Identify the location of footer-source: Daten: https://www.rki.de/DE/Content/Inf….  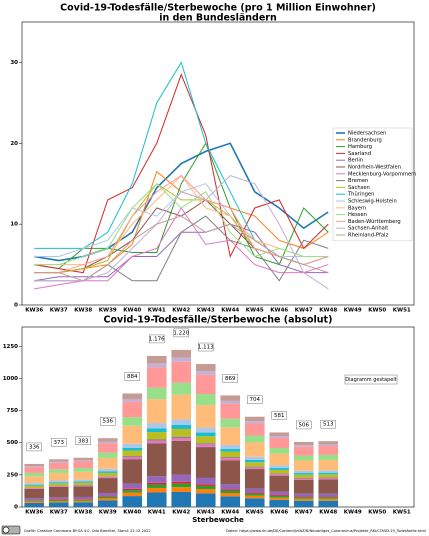
(326, 531).